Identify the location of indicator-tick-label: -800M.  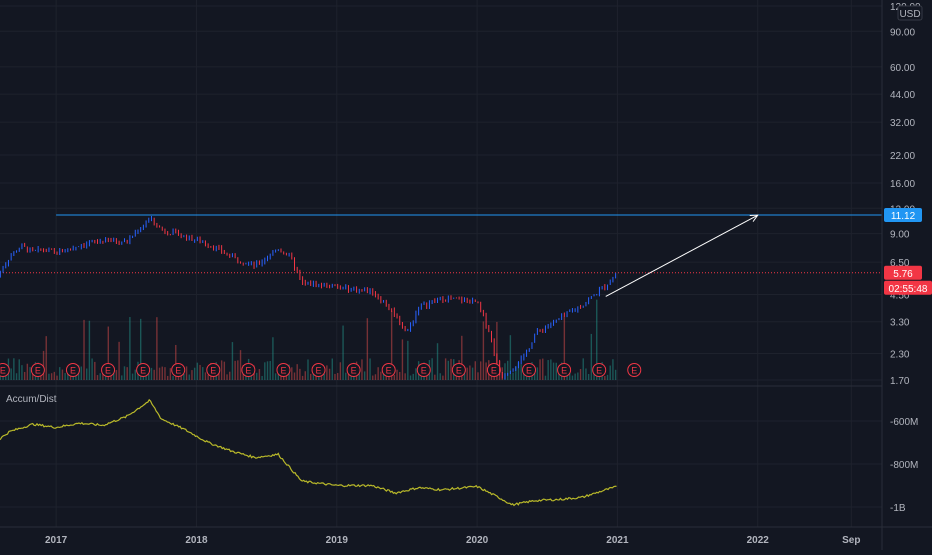
(904, 465).